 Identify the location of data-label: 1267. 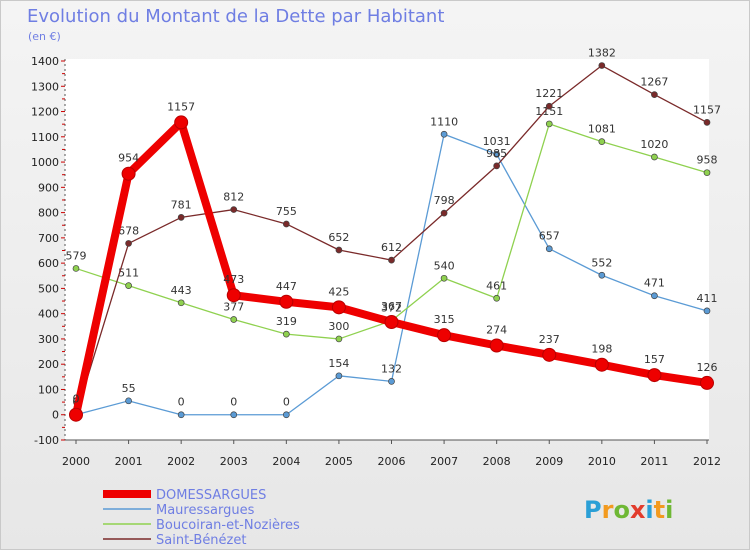
(654, 82).